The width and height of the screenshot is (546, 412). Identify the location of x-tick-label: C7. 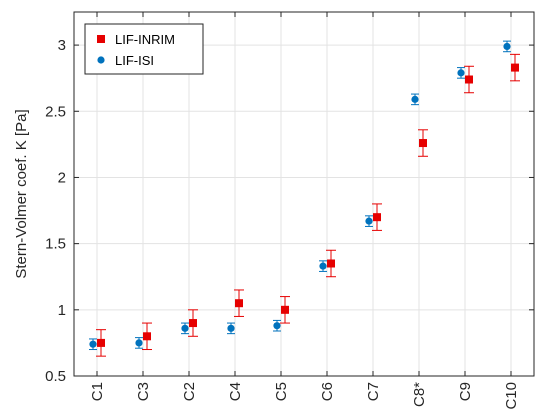
(373, 391).